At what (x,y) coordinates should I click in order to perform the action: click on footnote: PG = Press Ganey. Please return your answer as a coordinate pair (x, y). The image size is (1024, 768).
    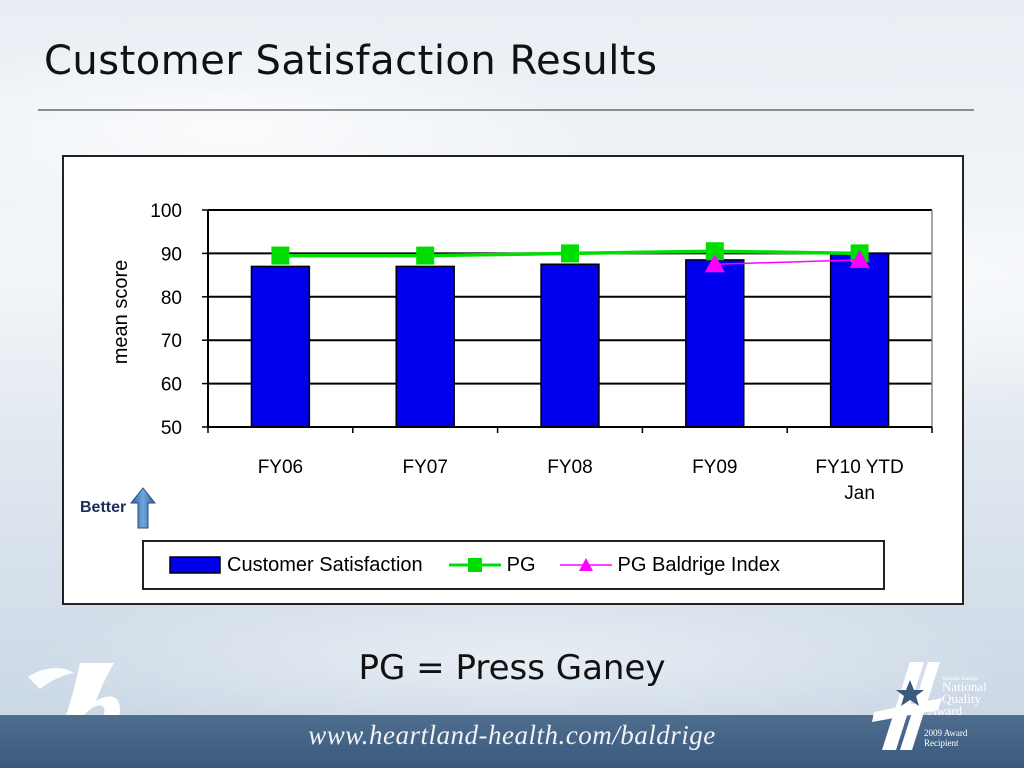
    Looking at the image, I should click on (512, 668).